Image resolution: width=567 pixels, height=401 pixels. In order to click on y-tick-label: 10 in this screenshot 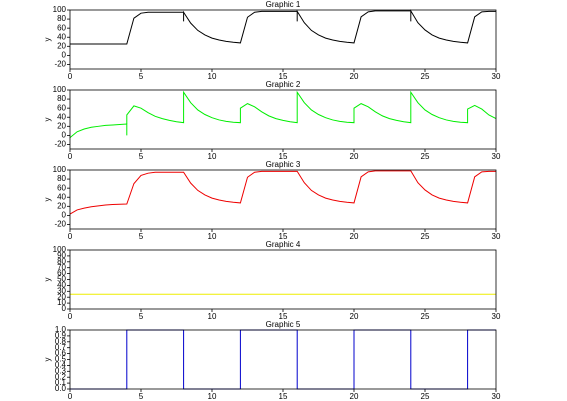, I will do `click(61, 302)`.